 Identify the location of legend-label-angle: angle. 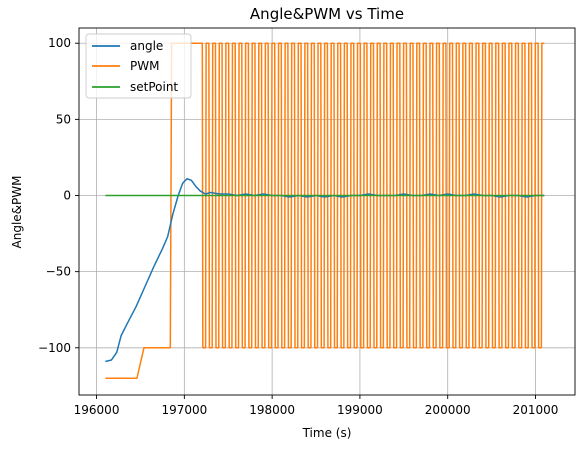
(146, 46).